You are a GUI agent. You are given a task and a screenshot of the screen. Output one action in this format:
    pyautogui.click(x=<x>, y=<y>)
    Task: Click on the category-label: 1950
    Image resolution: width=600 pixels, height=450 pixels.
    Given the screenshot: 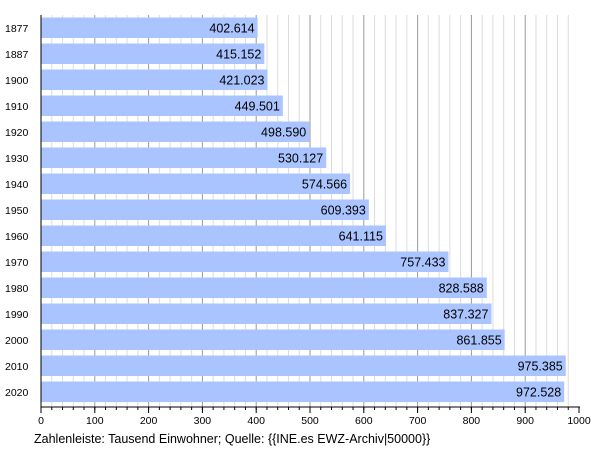 What is the action you would take?
    pyautogui.click(x=17, y=211)
    